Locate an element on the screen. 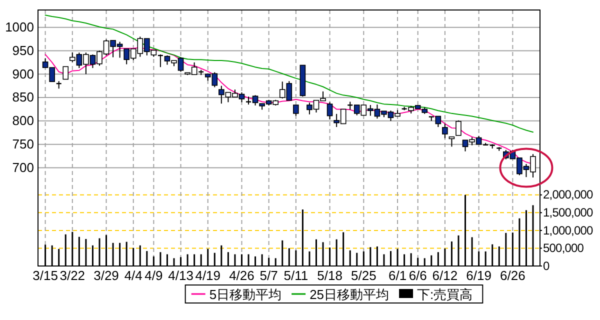 Image resolution: width=600 pixels, height=320 pixels. y-tick-label: 1000 is located at coordinates (19, 26).